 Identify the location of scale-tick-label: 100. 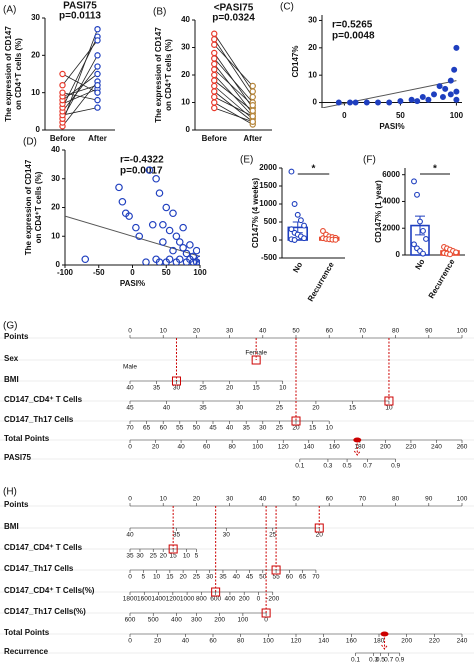
(462, 331).